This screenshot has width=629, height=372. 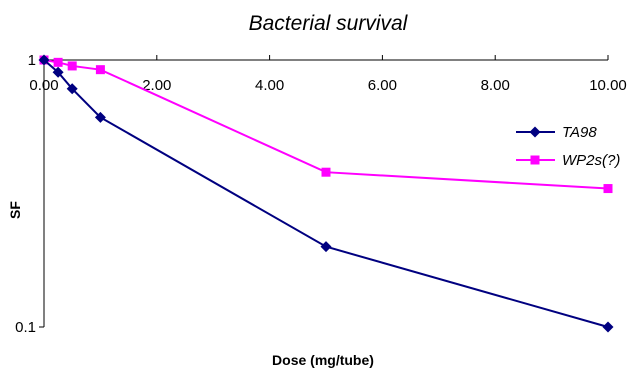 I want to click on legend-label: TA98, so click(x=579, y=132).